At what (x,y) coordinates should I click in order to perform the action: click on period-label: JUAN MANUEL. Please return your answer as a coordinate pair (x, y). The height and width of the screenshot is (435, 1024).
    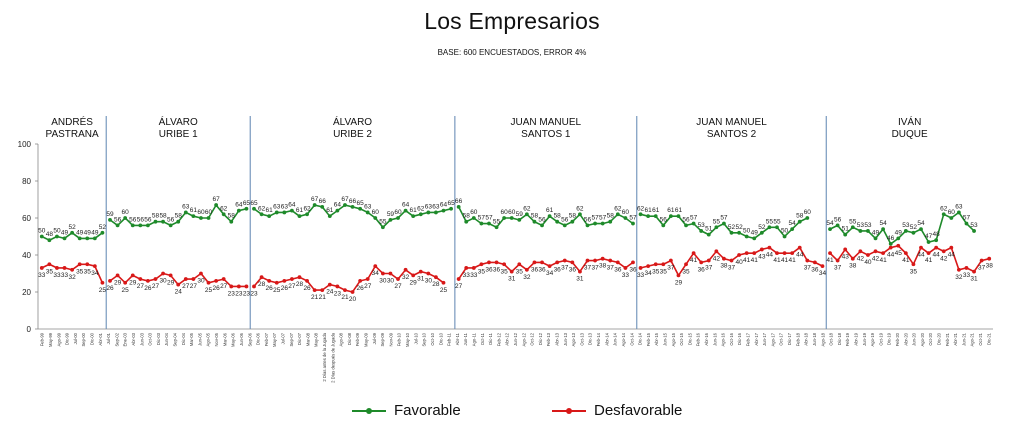
    Looking at the image, I should click on (731, 122).